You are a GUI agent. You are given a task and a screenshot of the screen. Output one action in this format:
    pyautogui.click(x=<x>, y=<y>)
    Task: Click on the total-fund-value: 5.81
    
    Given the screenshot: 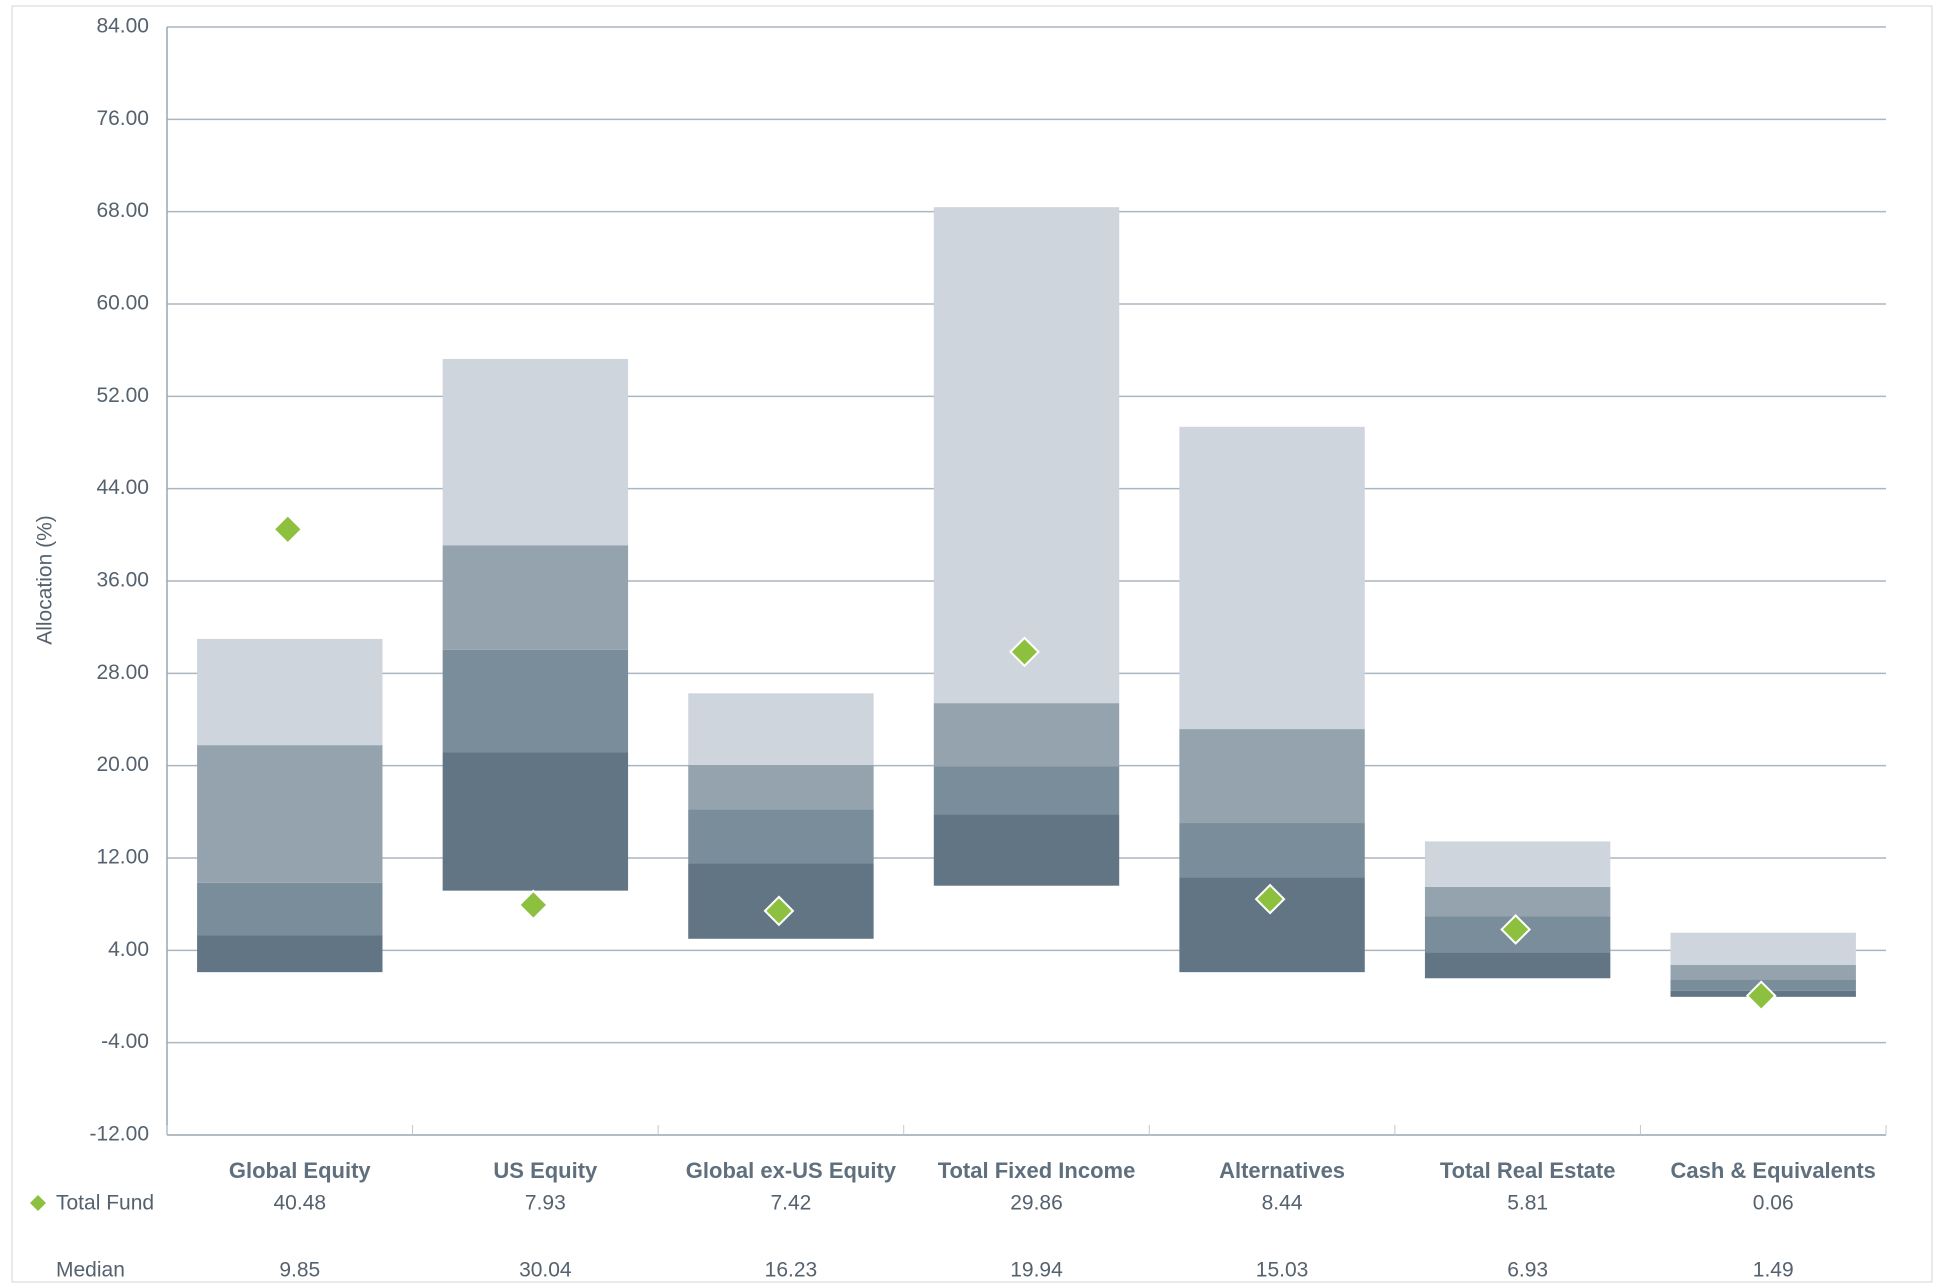 What is the action you would take?
    pyautogui.click(x=1527, y=1203)
    